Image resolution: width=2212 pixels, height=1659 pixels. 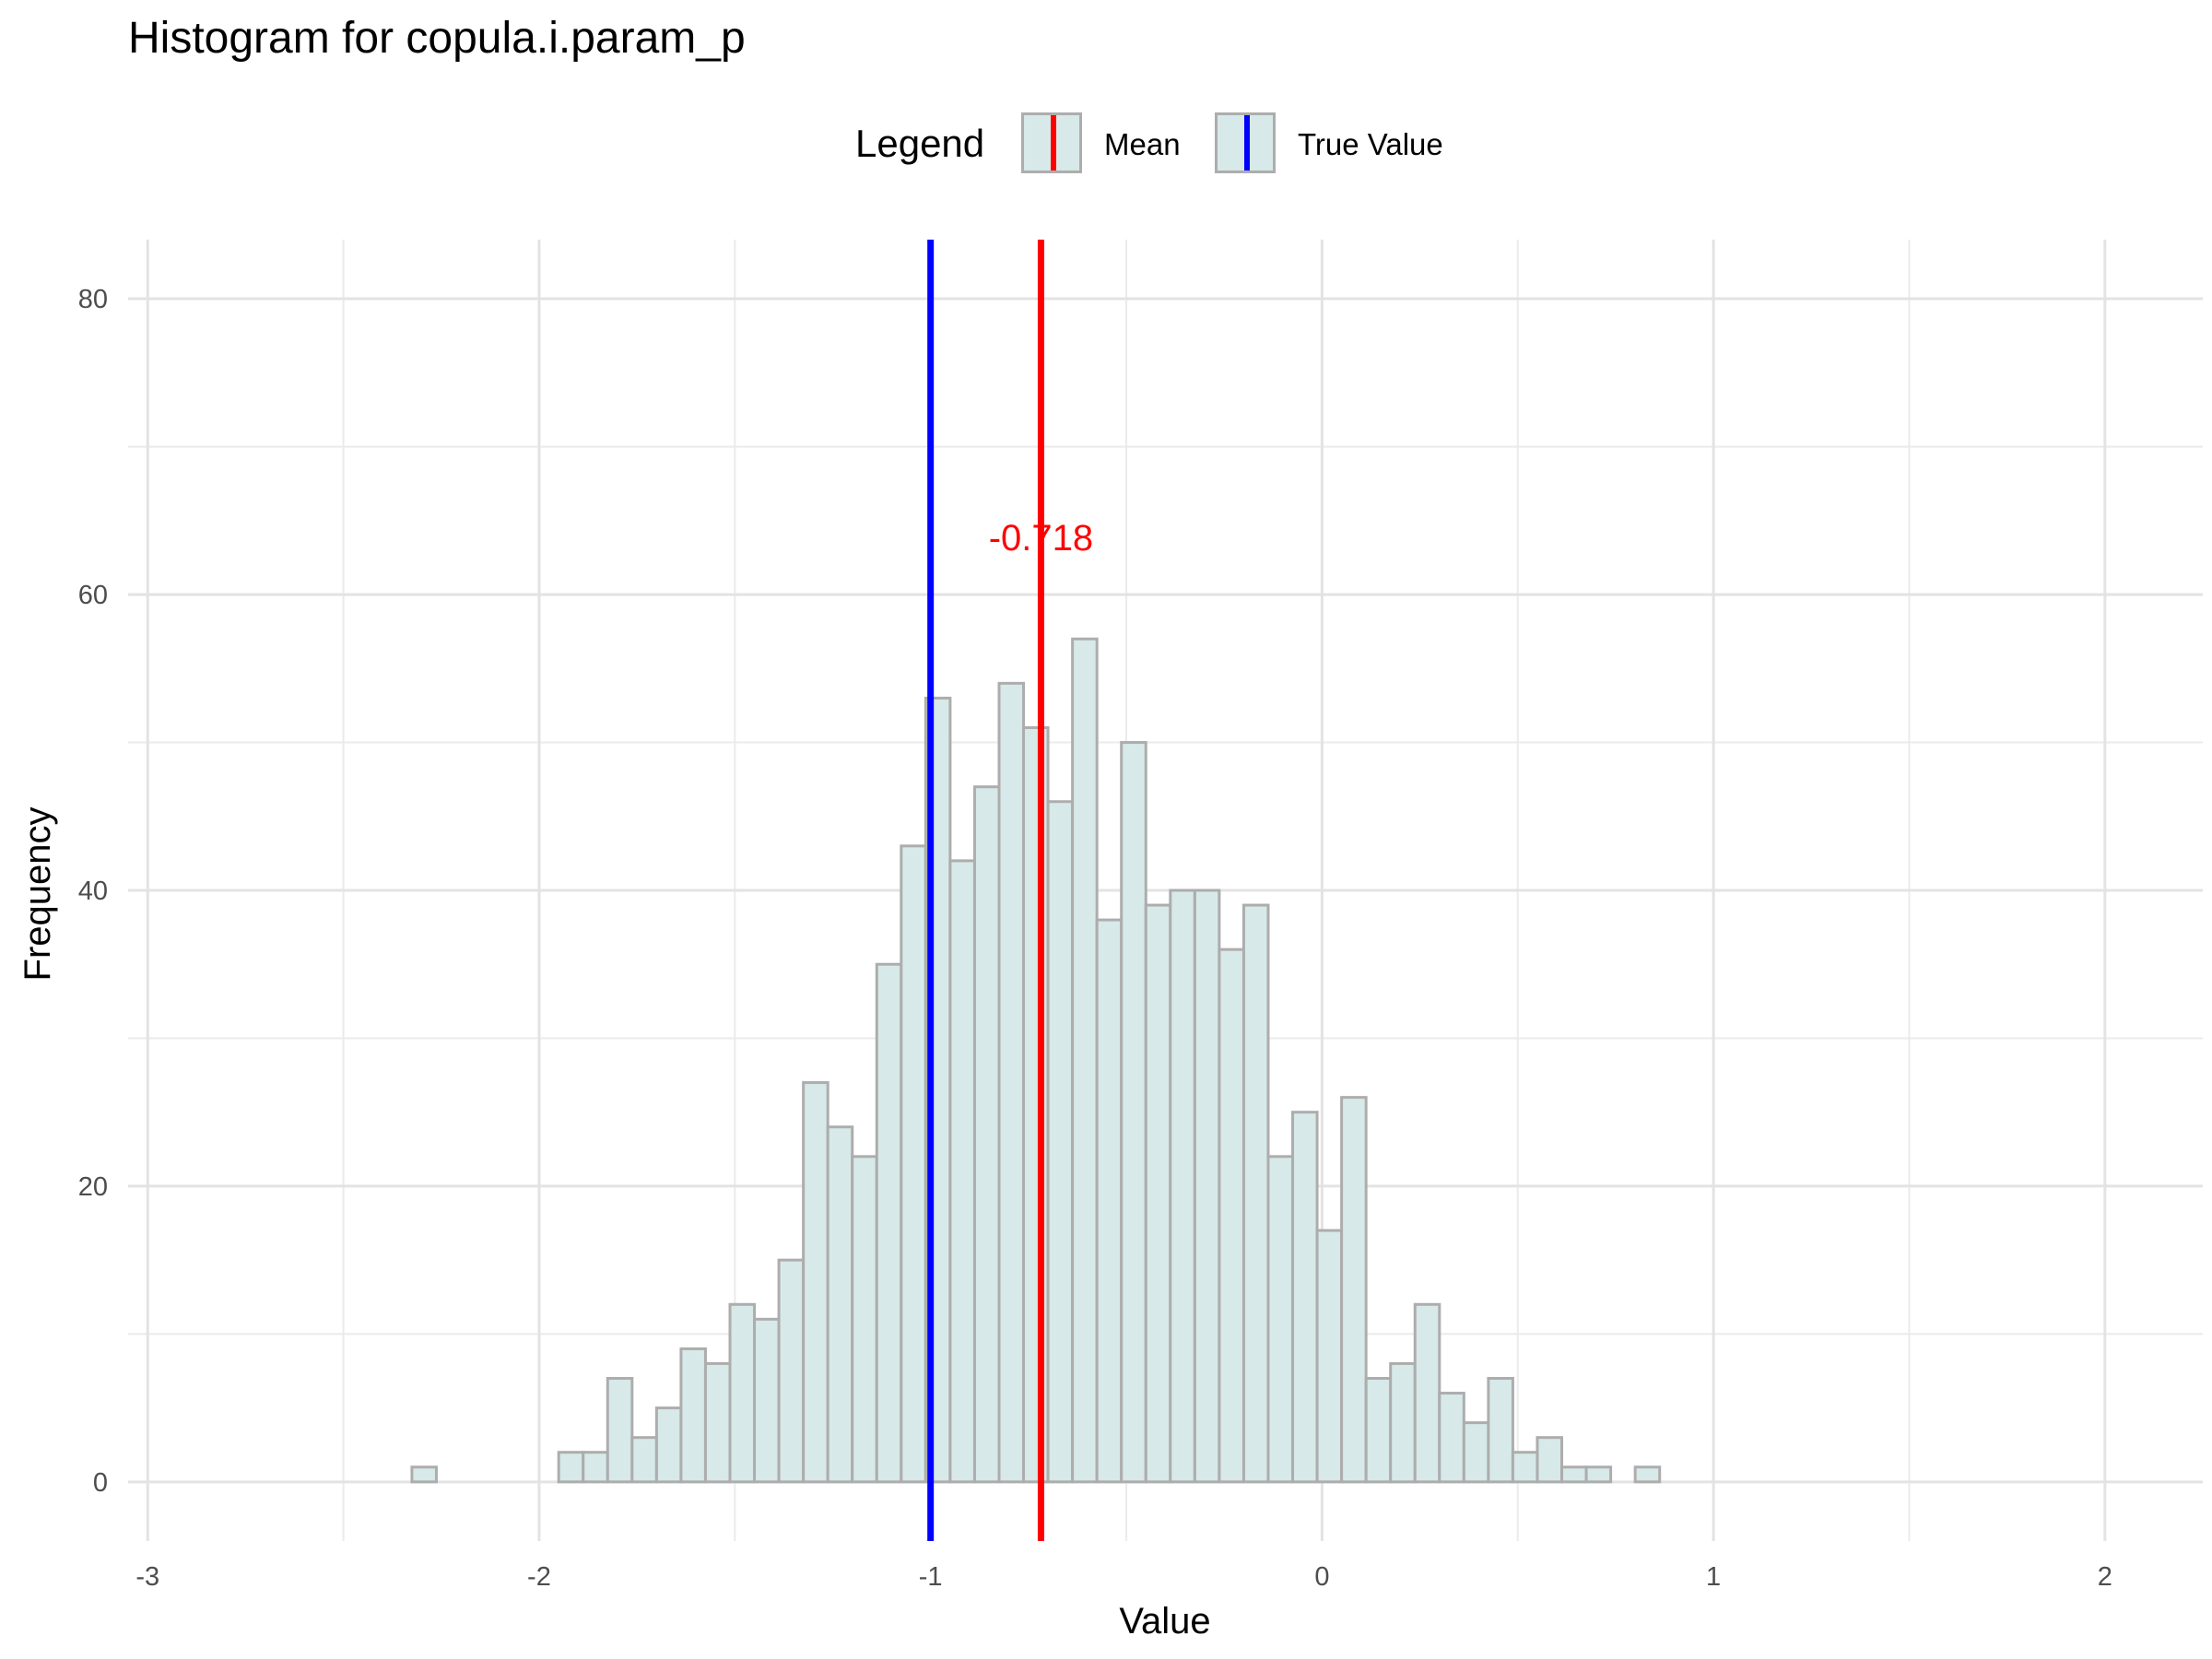 I want to click on legend-label-true-value: True Value, so click(x=1370, y=144).